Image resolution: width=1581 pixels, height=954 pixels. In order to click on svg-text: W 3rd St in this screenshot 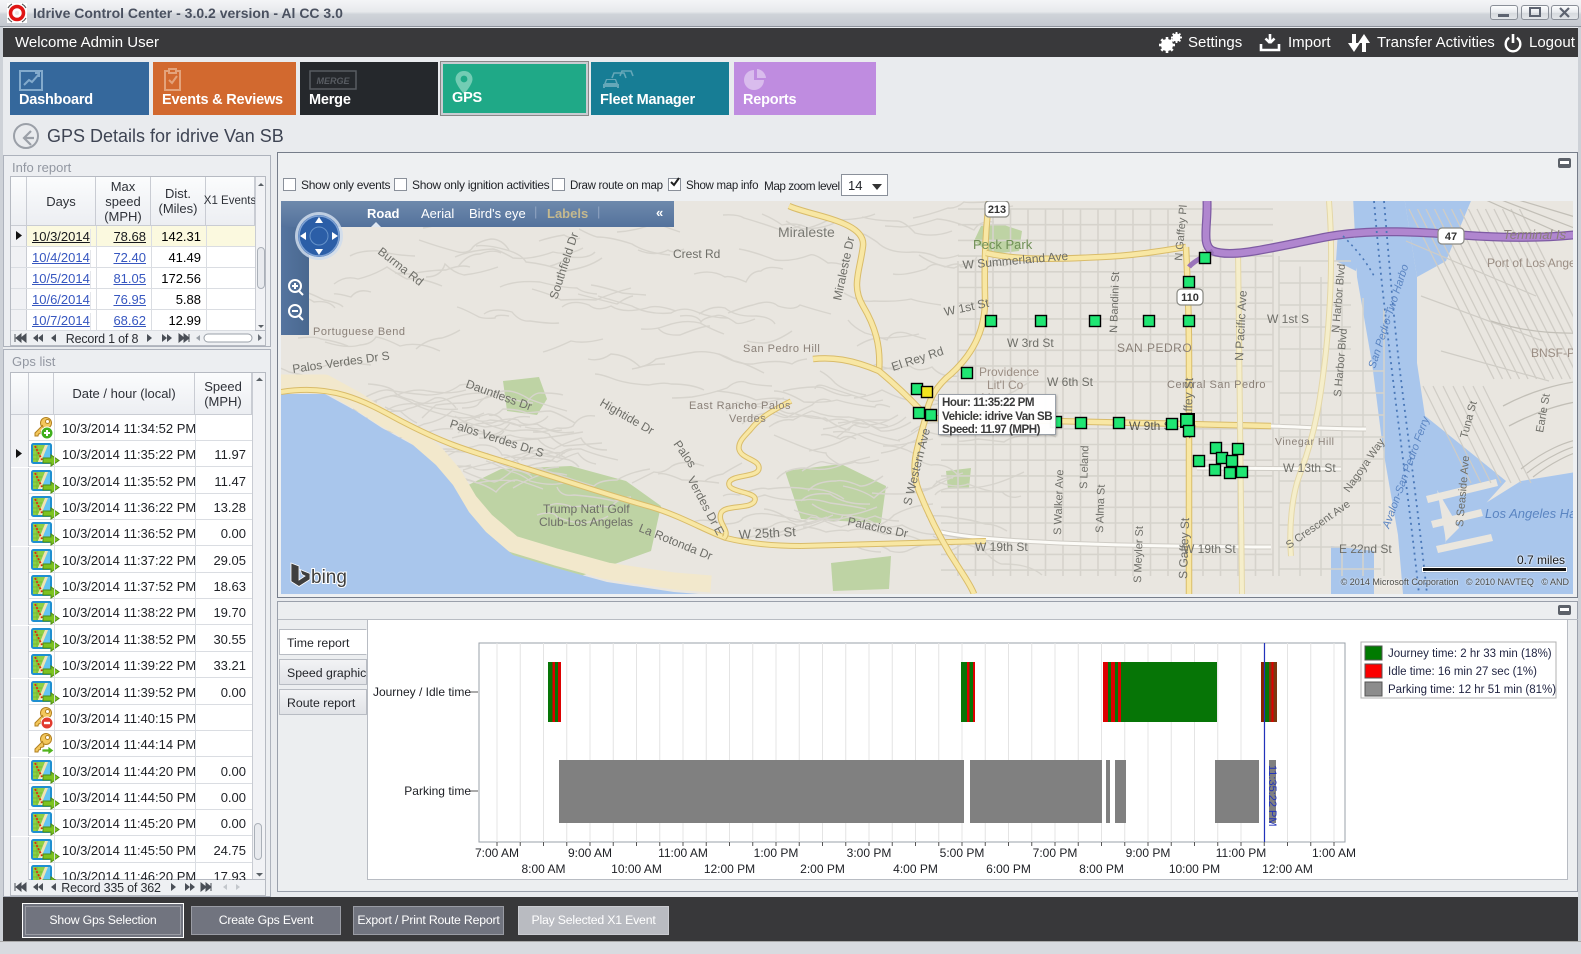, I will do `click(1030, 343)`.